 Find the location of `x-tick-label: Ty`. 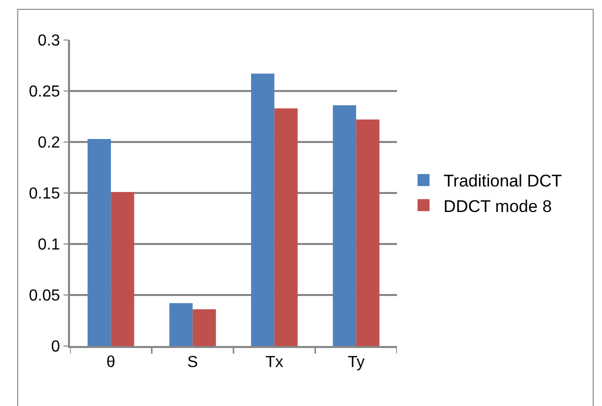

x-tick-label: Ty is located at coordinates (356, 362).